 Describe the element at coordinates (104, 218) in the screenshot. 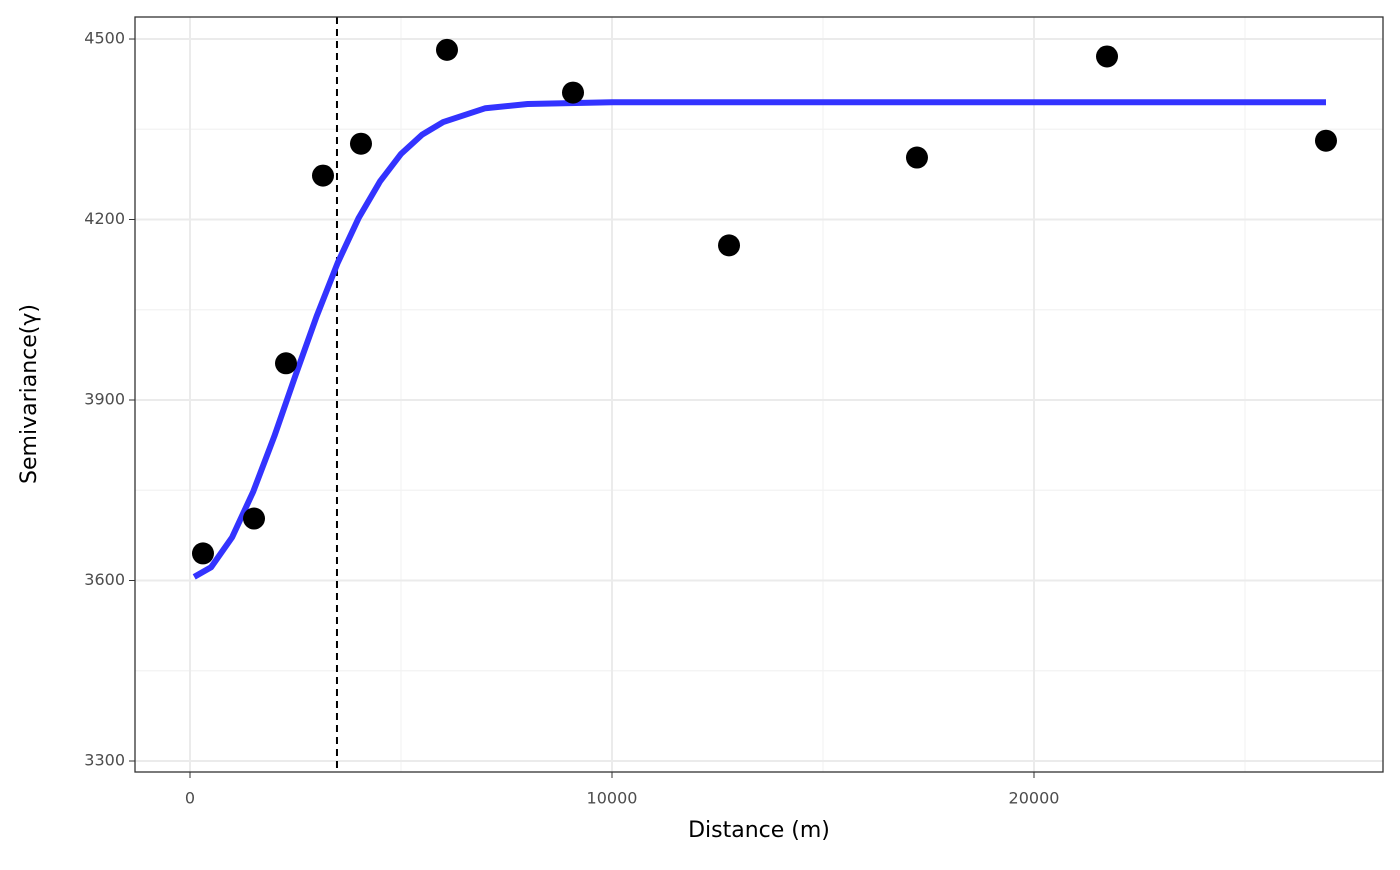

I see `y-tick-label: 4200` at that location.